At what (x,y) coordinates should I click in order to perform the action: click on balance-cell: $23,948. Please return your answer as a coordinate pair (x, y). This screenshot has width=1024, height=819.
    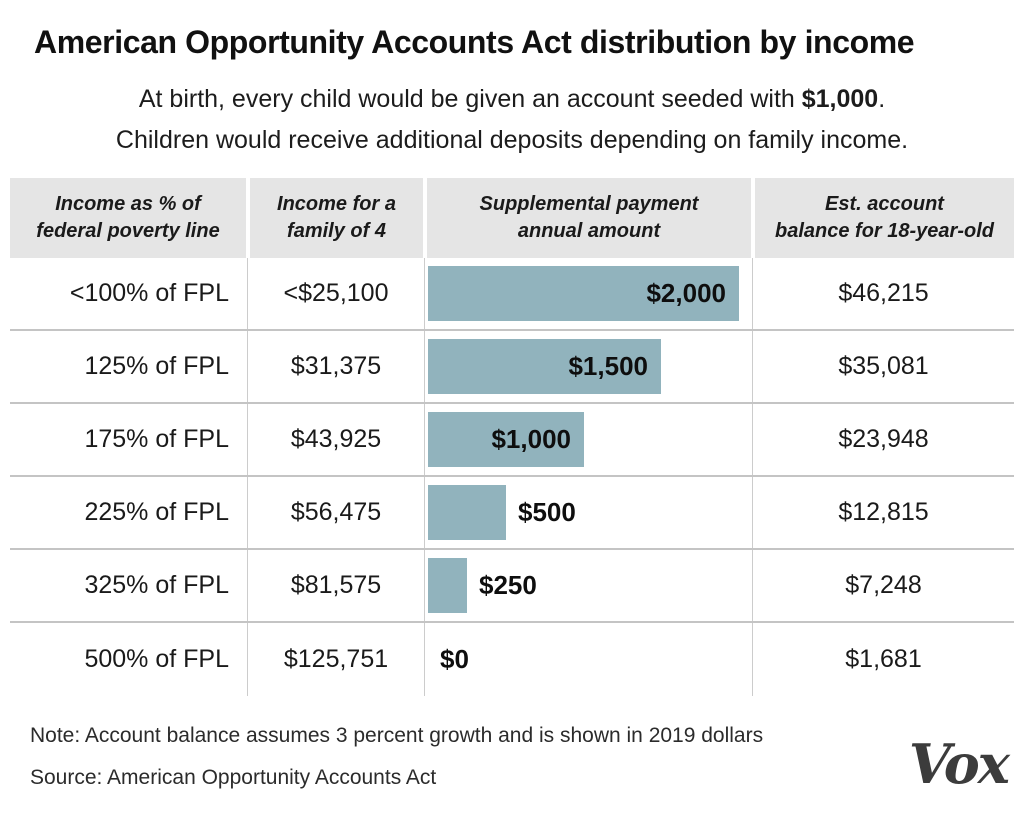
    Looking at the image, I should click on (883, 439).